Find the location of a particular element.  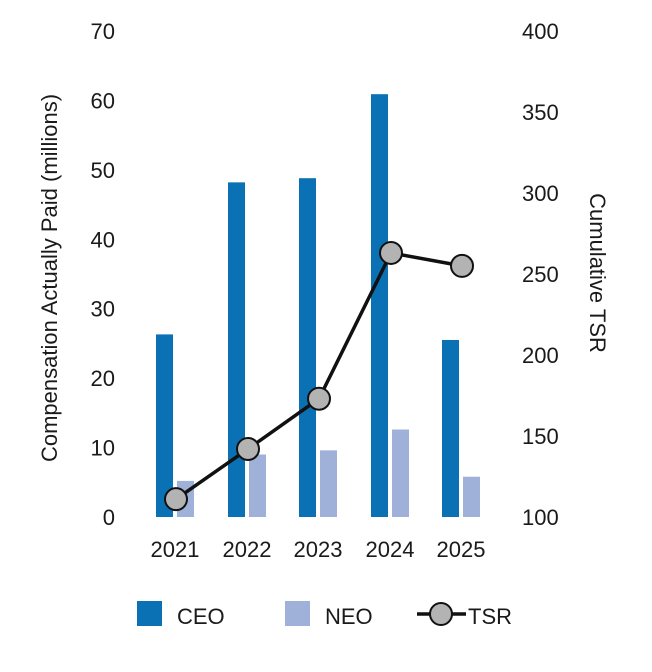

legend-neo-swatch is located at coordinates (297, 613).